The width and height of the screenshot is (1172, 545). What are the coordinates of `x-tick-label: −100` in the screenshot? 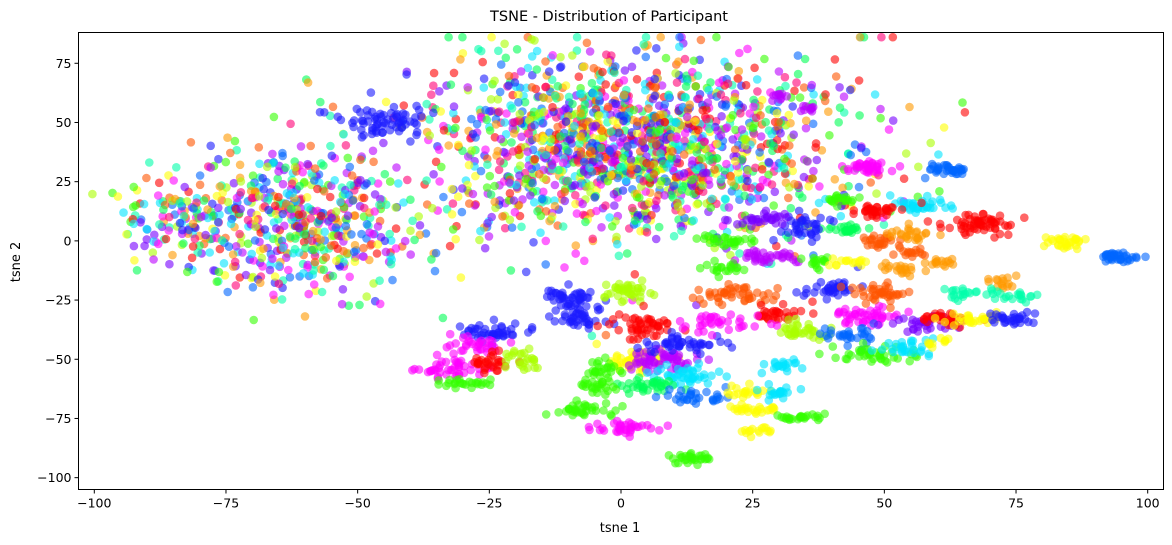 It's located at (94, 503).